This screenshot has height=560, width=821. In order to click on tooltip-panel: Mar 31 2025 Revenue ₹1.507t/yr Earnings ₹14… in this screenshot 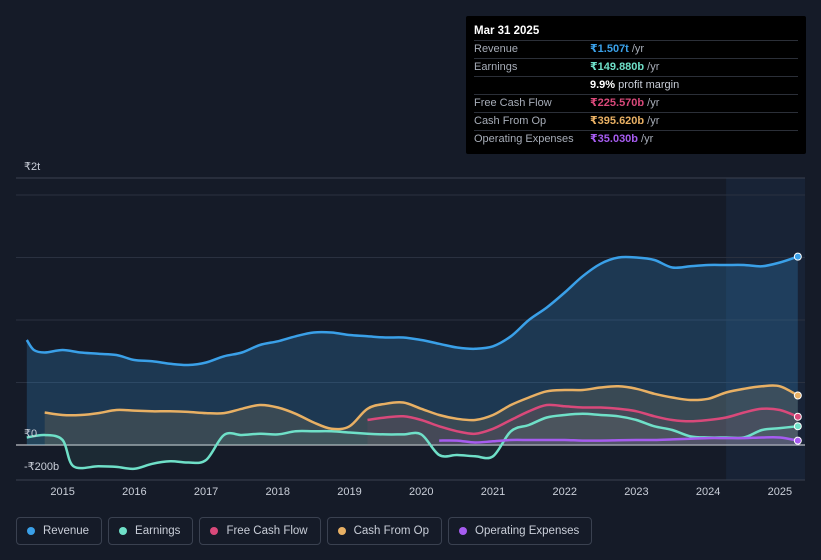, I will do `click(636, 85)`.